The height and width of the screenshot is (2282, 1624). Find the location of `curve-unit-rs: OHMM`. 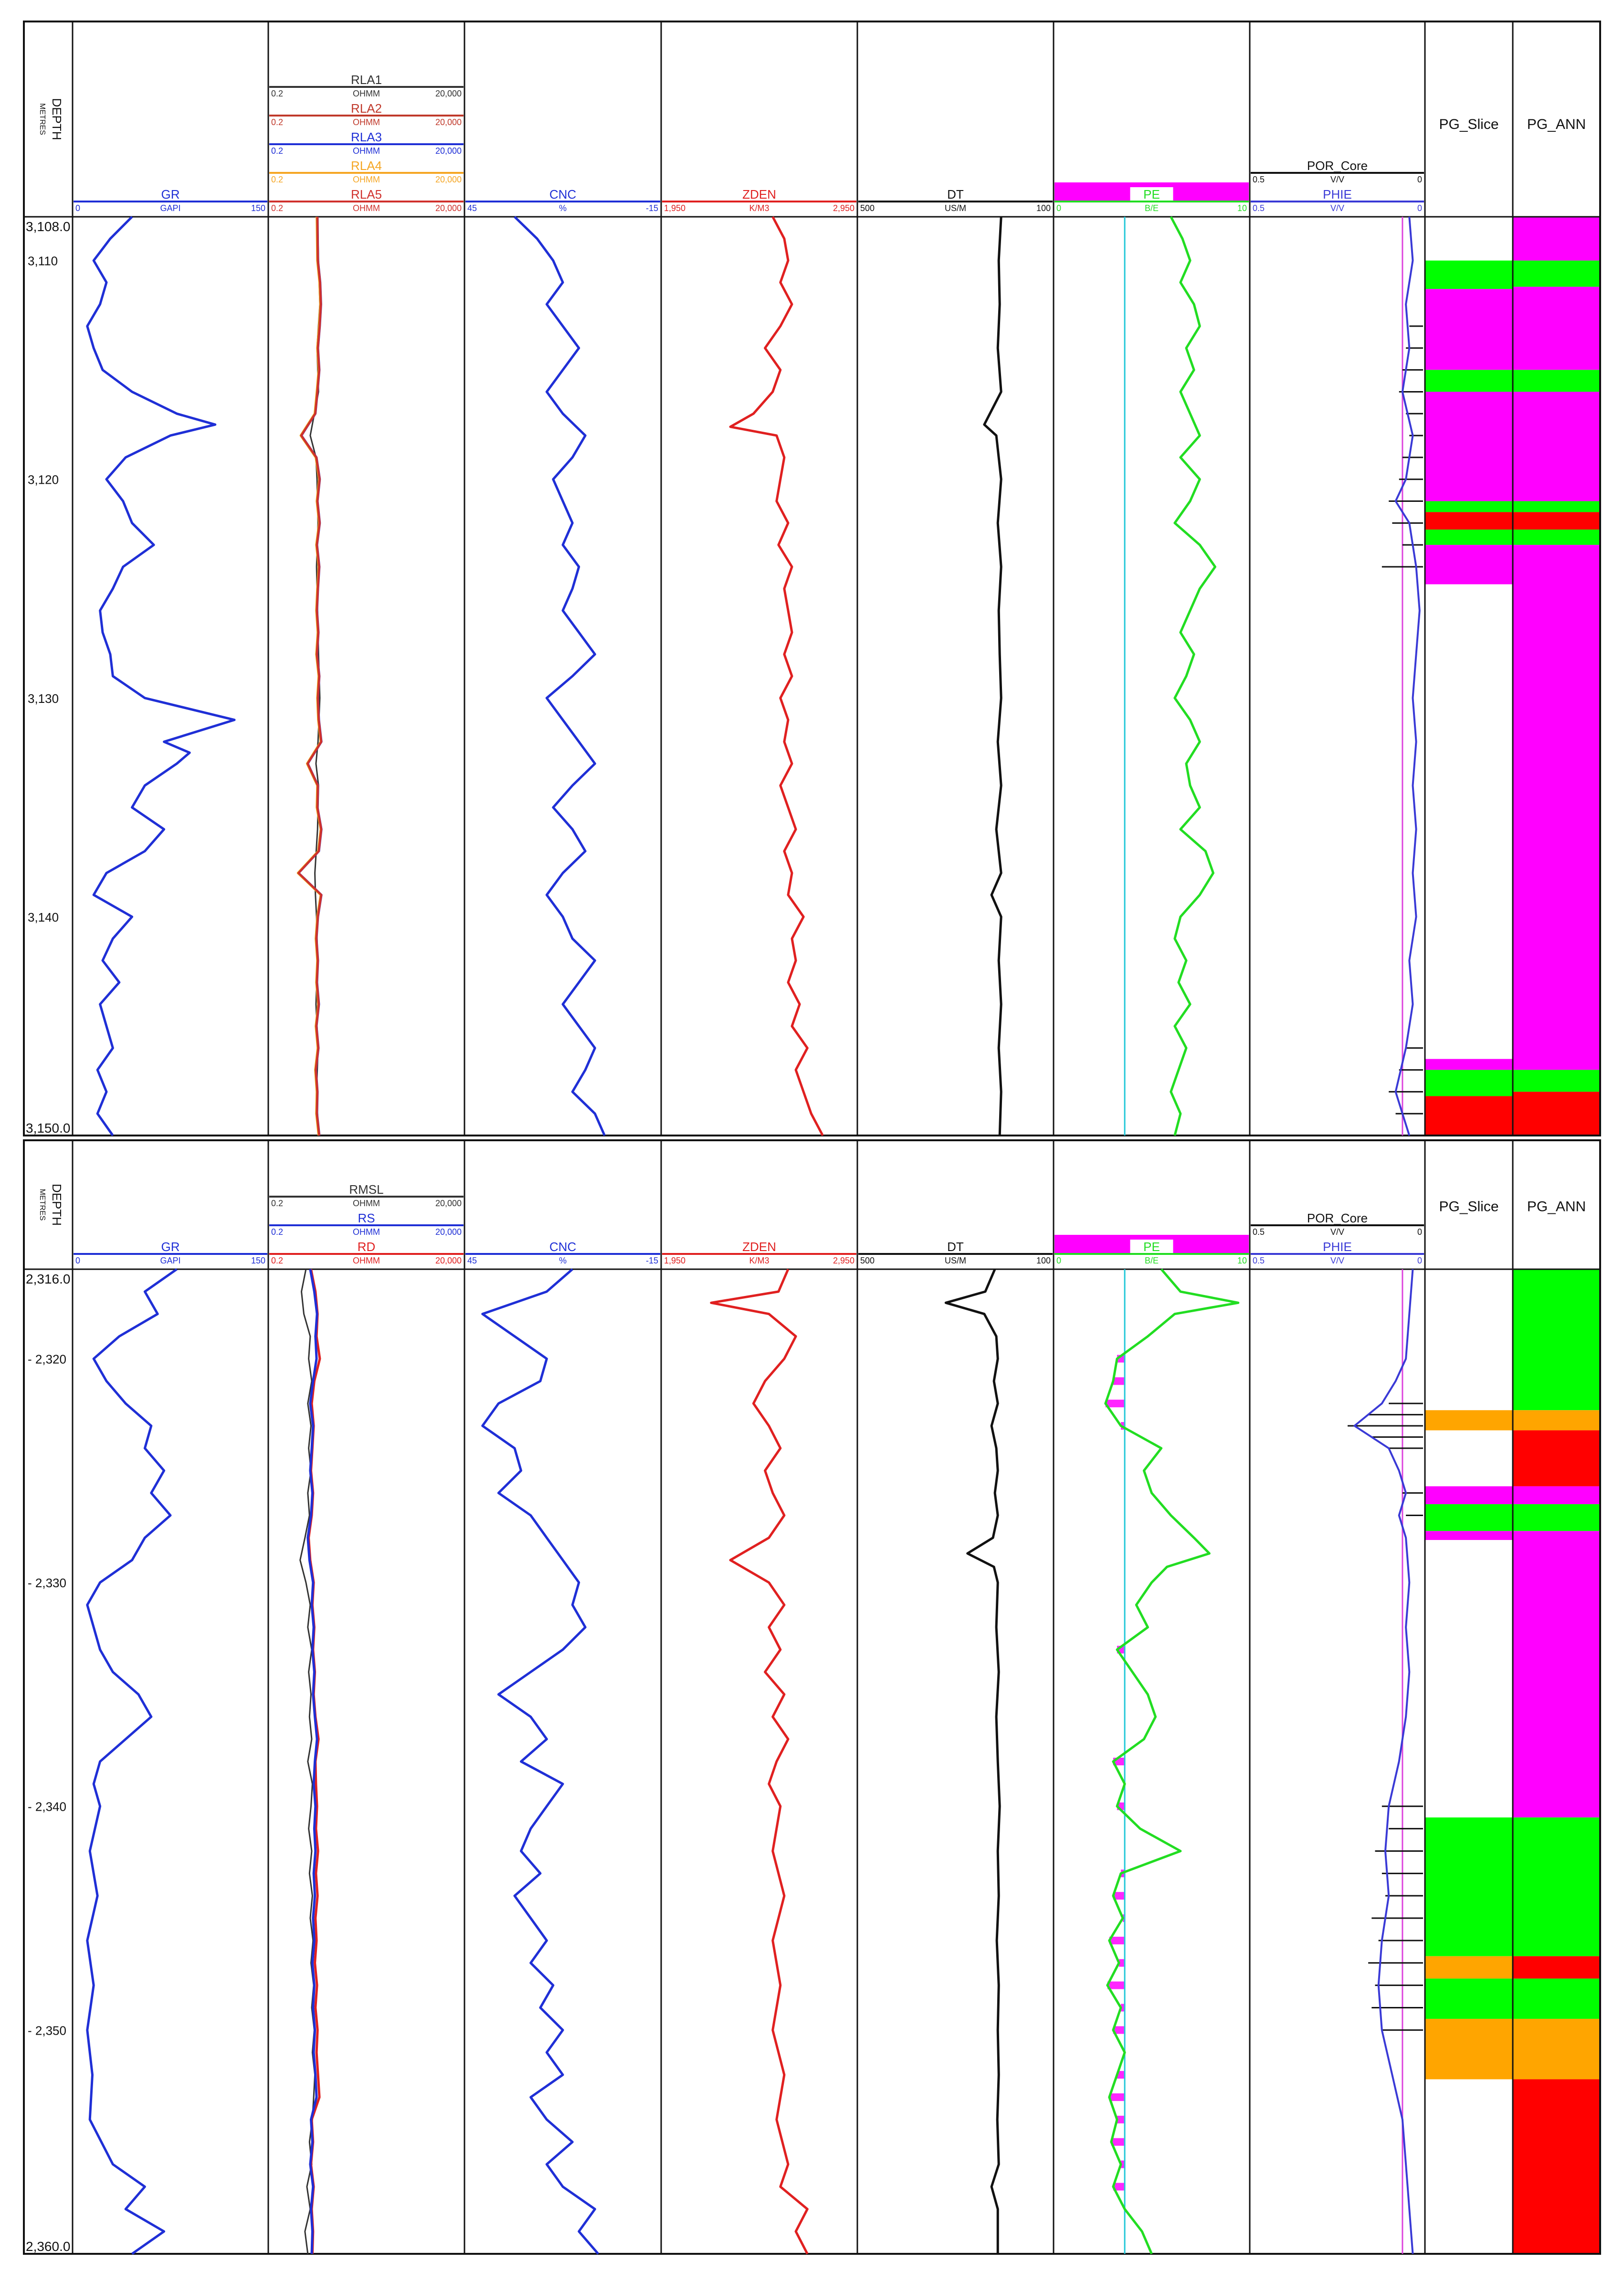

curve-unit-rs: OHMM is located at coordinates (366, 1232).